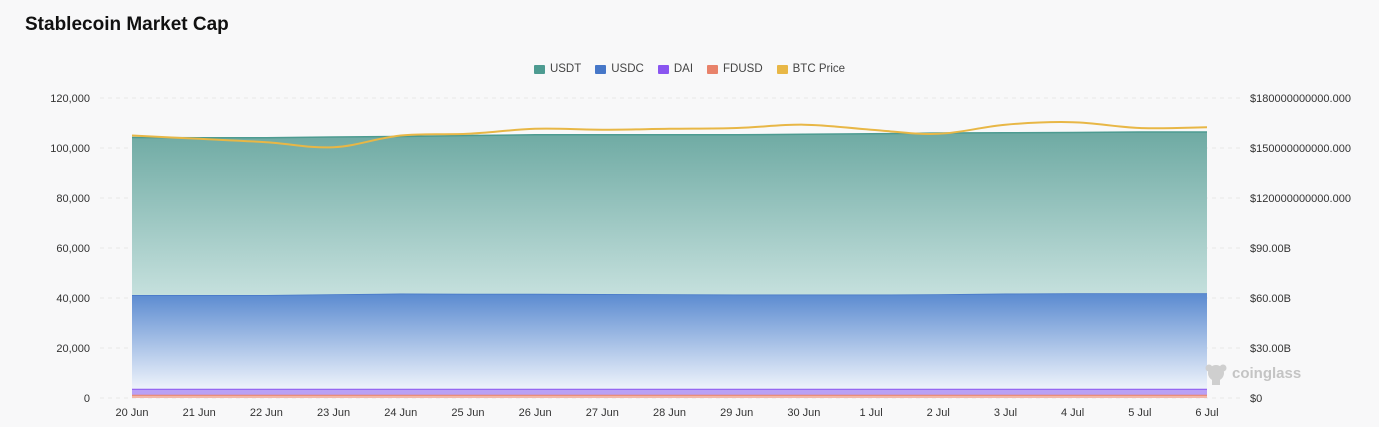  What do you see at coordinates (333, 413) in the screenshot?
I see `x-tick-label: 23 Jun` at bounding box center [333, 413].